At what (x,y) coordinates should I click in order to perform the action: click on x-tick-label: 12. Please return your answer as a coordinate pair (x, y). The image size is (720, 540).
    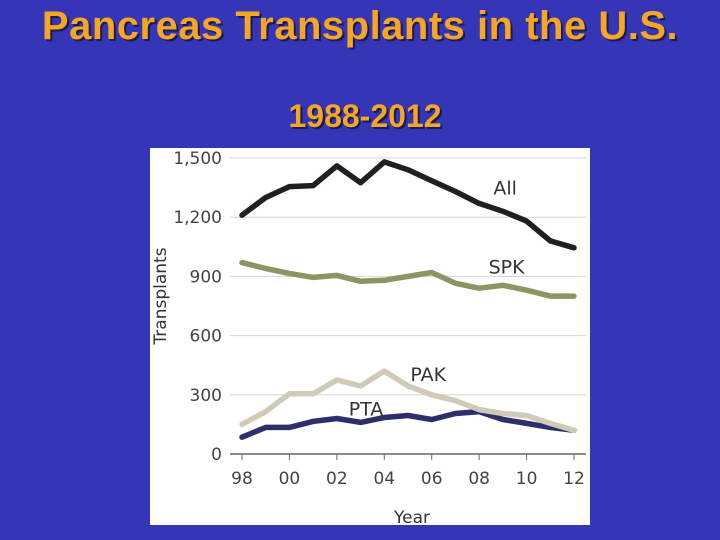
    Looking at the image, I should click on (574, 479).